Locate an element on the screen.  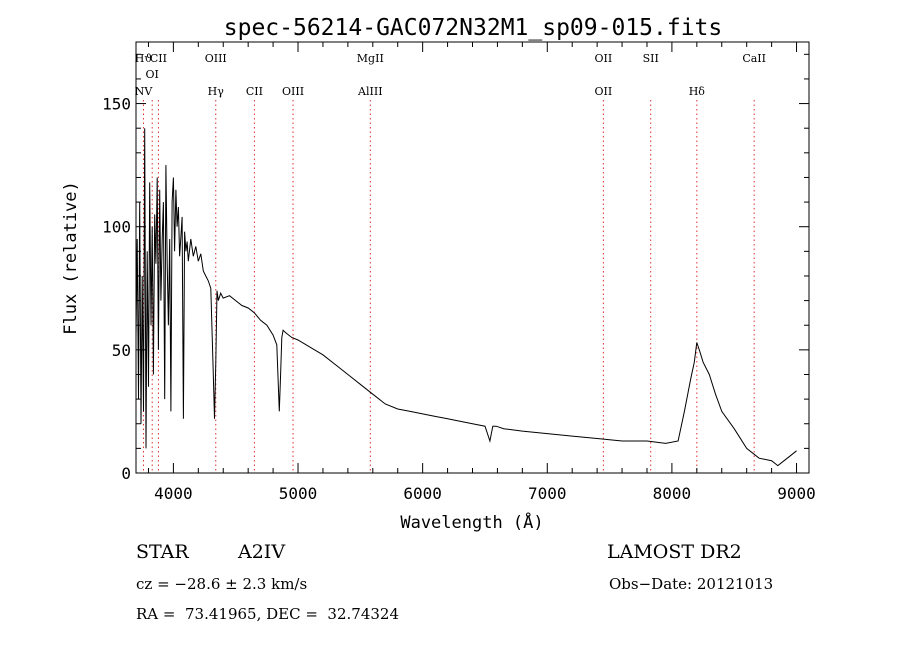
x-axis-label: Wavelength (Å) is located at coordinates (471, 522).